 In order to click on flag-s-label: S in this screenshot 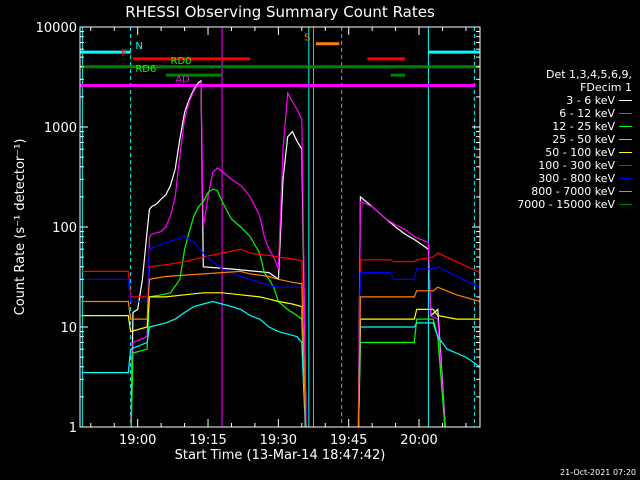, I will do `click(307, 38)`.